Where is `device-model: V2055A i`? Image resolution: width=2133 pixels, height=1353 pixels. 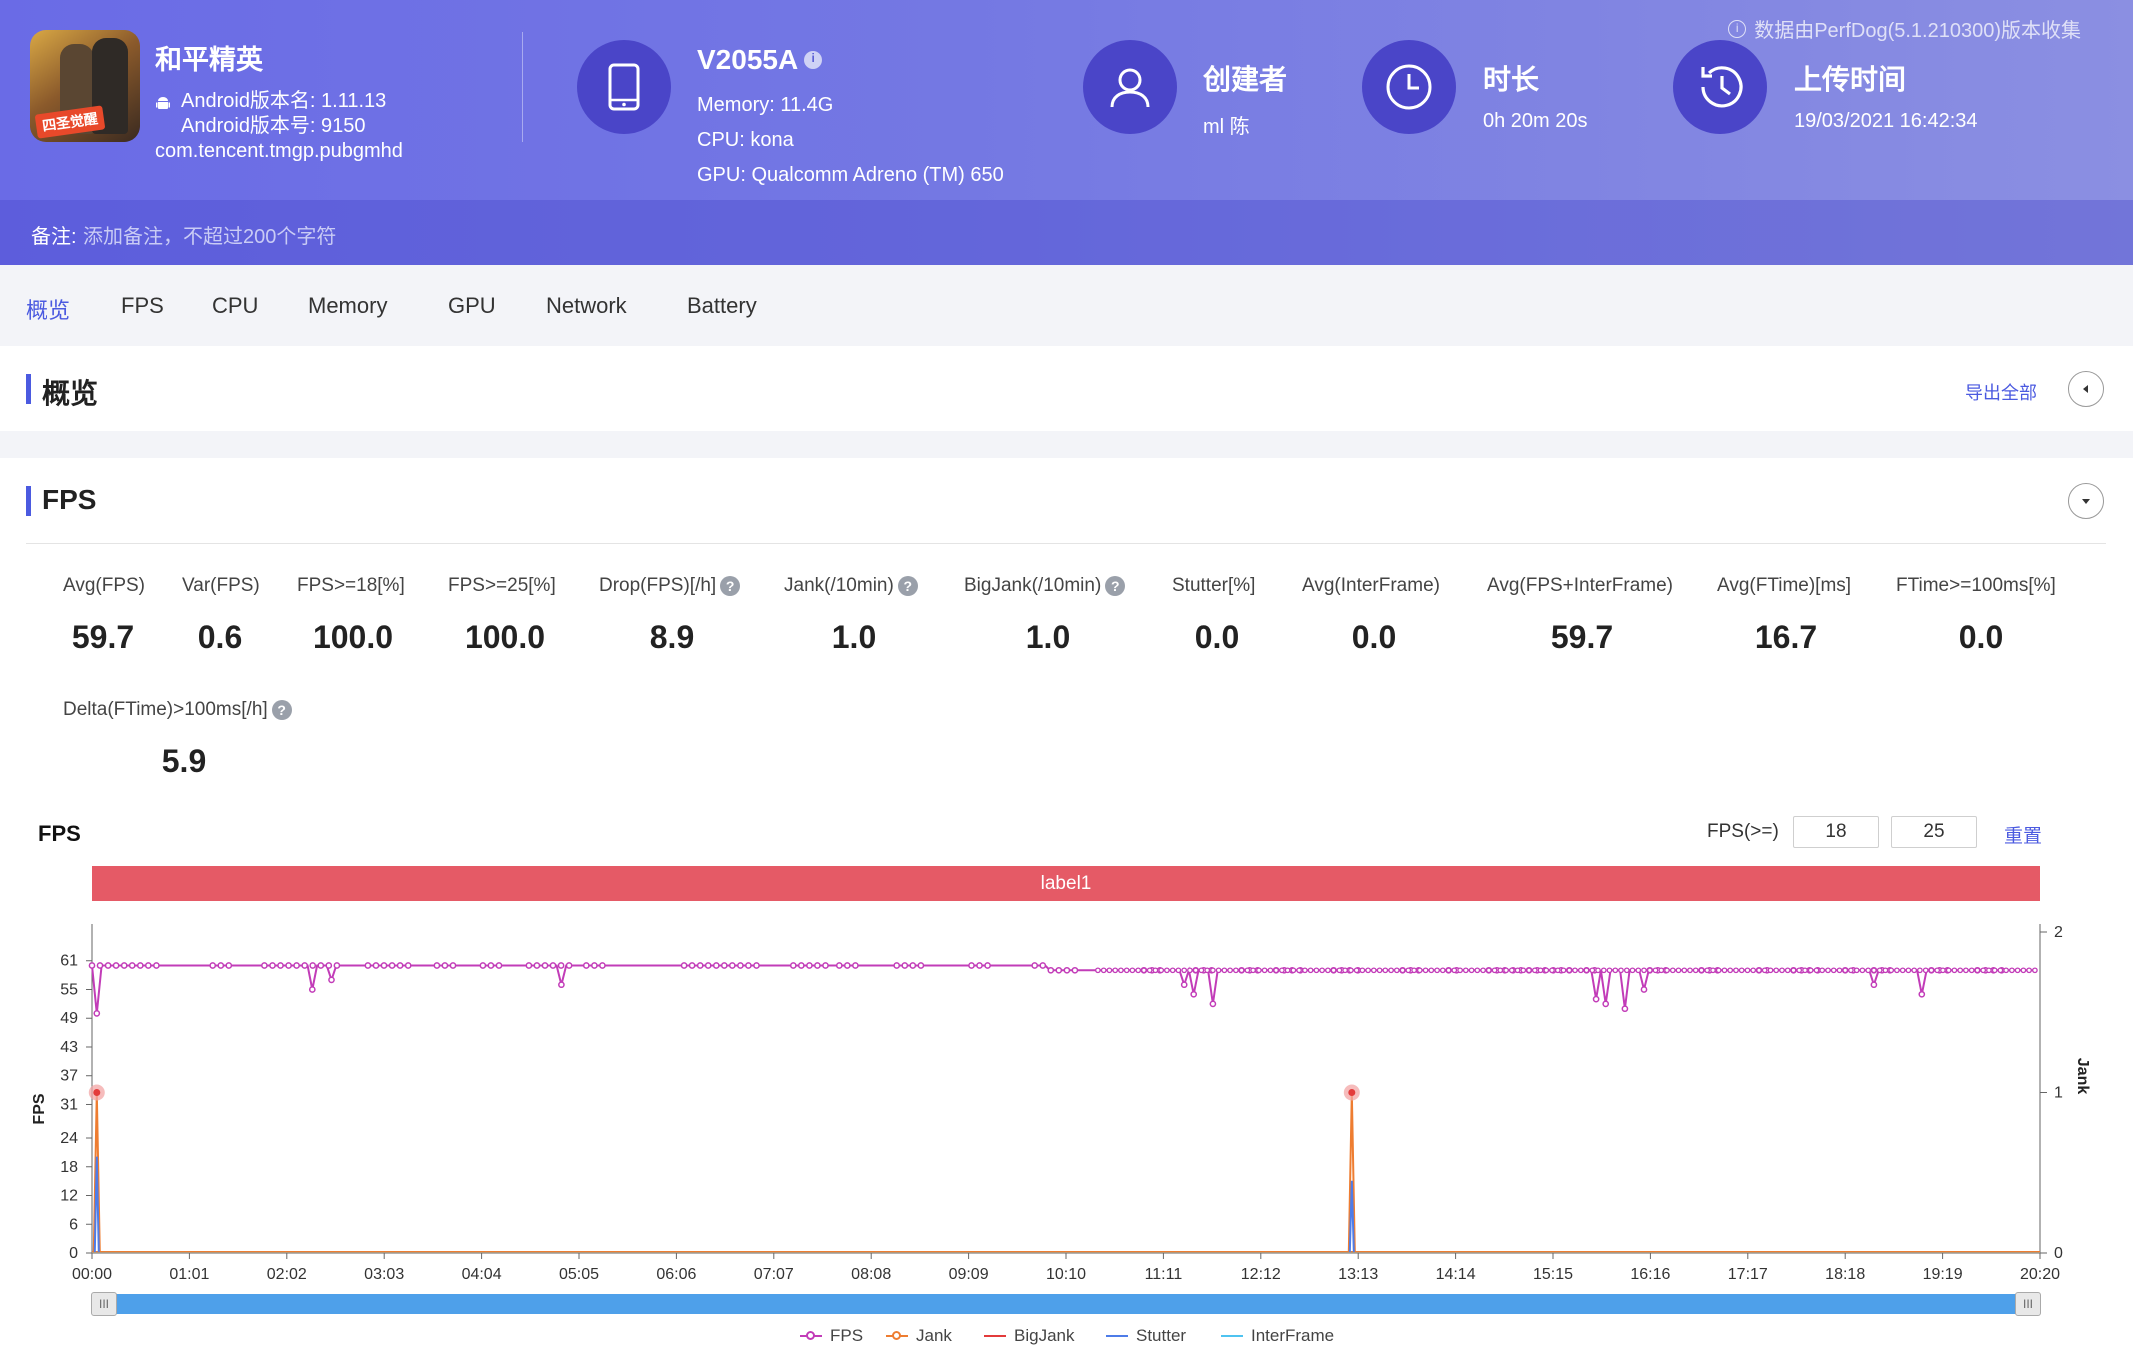
device-model: V2055A i is located at coordinates (760, 60).